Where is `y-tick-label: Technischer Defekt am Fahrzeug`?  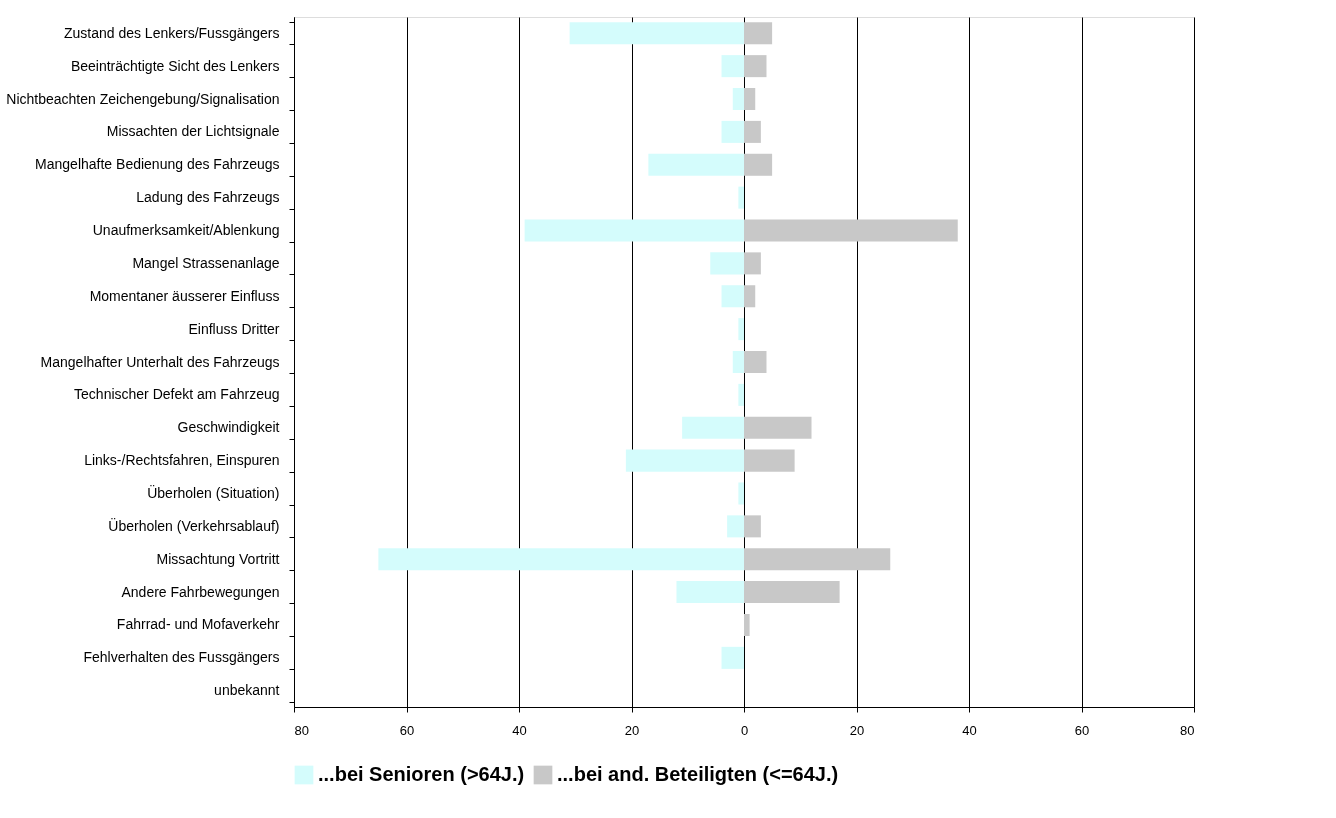 y-tick-label: Technischer Defekt am Fahrzeug is located at coordinates (177, 394).